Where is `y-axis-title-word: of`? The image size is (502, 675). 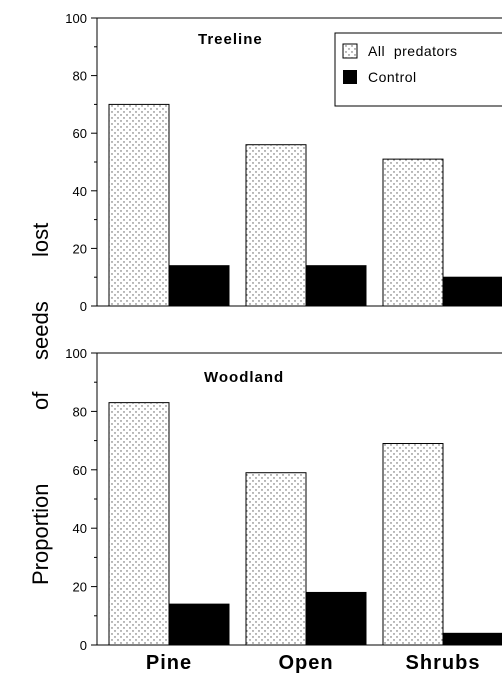 y-axis-title-word: of is located at coordinates (40, 400).